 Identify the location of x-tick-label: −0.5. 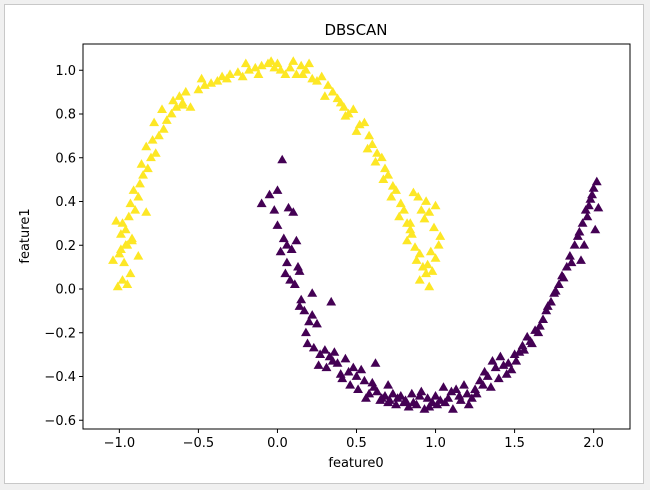
(199, 443).